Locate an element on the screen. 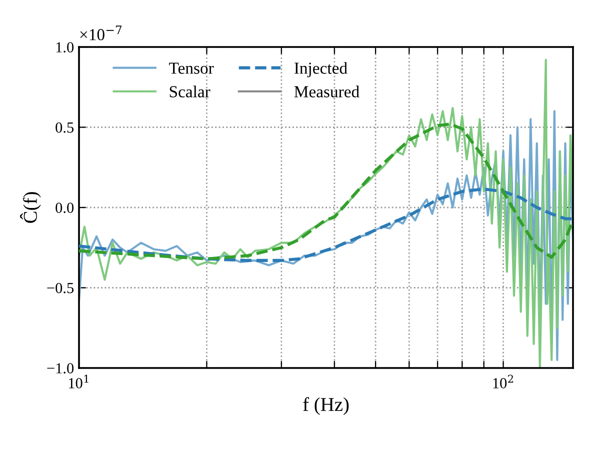 The height and width of the screenshot is (450, 600). annotation: Measured is located at coordinates (327, 92).